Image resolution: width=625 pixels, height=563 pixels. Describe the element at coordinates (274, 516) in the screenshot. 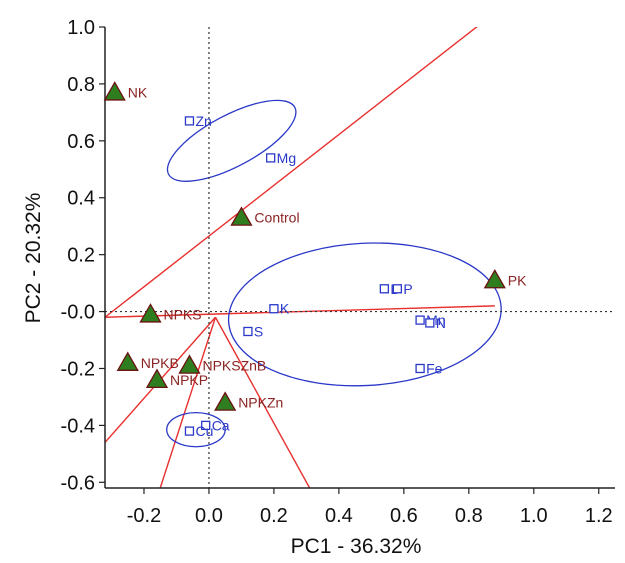

I see `x-tick-label: 0.2` at that location.